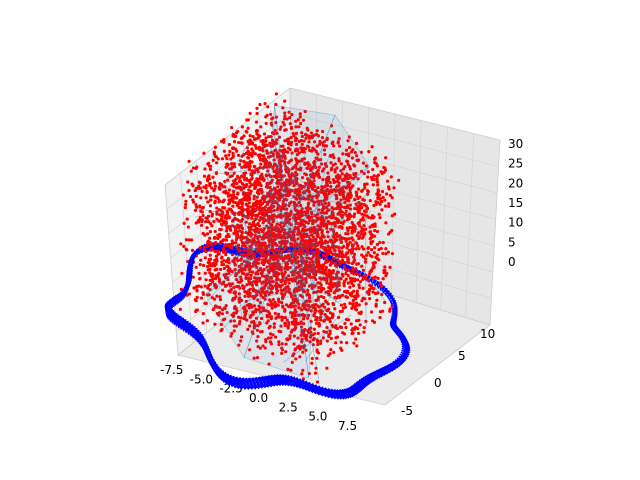 This screenshot has width=640, height=480. What do you see at coordinates (394, 166) in the screenshot?
I see `grid-line` at bounding box center [394, 166].